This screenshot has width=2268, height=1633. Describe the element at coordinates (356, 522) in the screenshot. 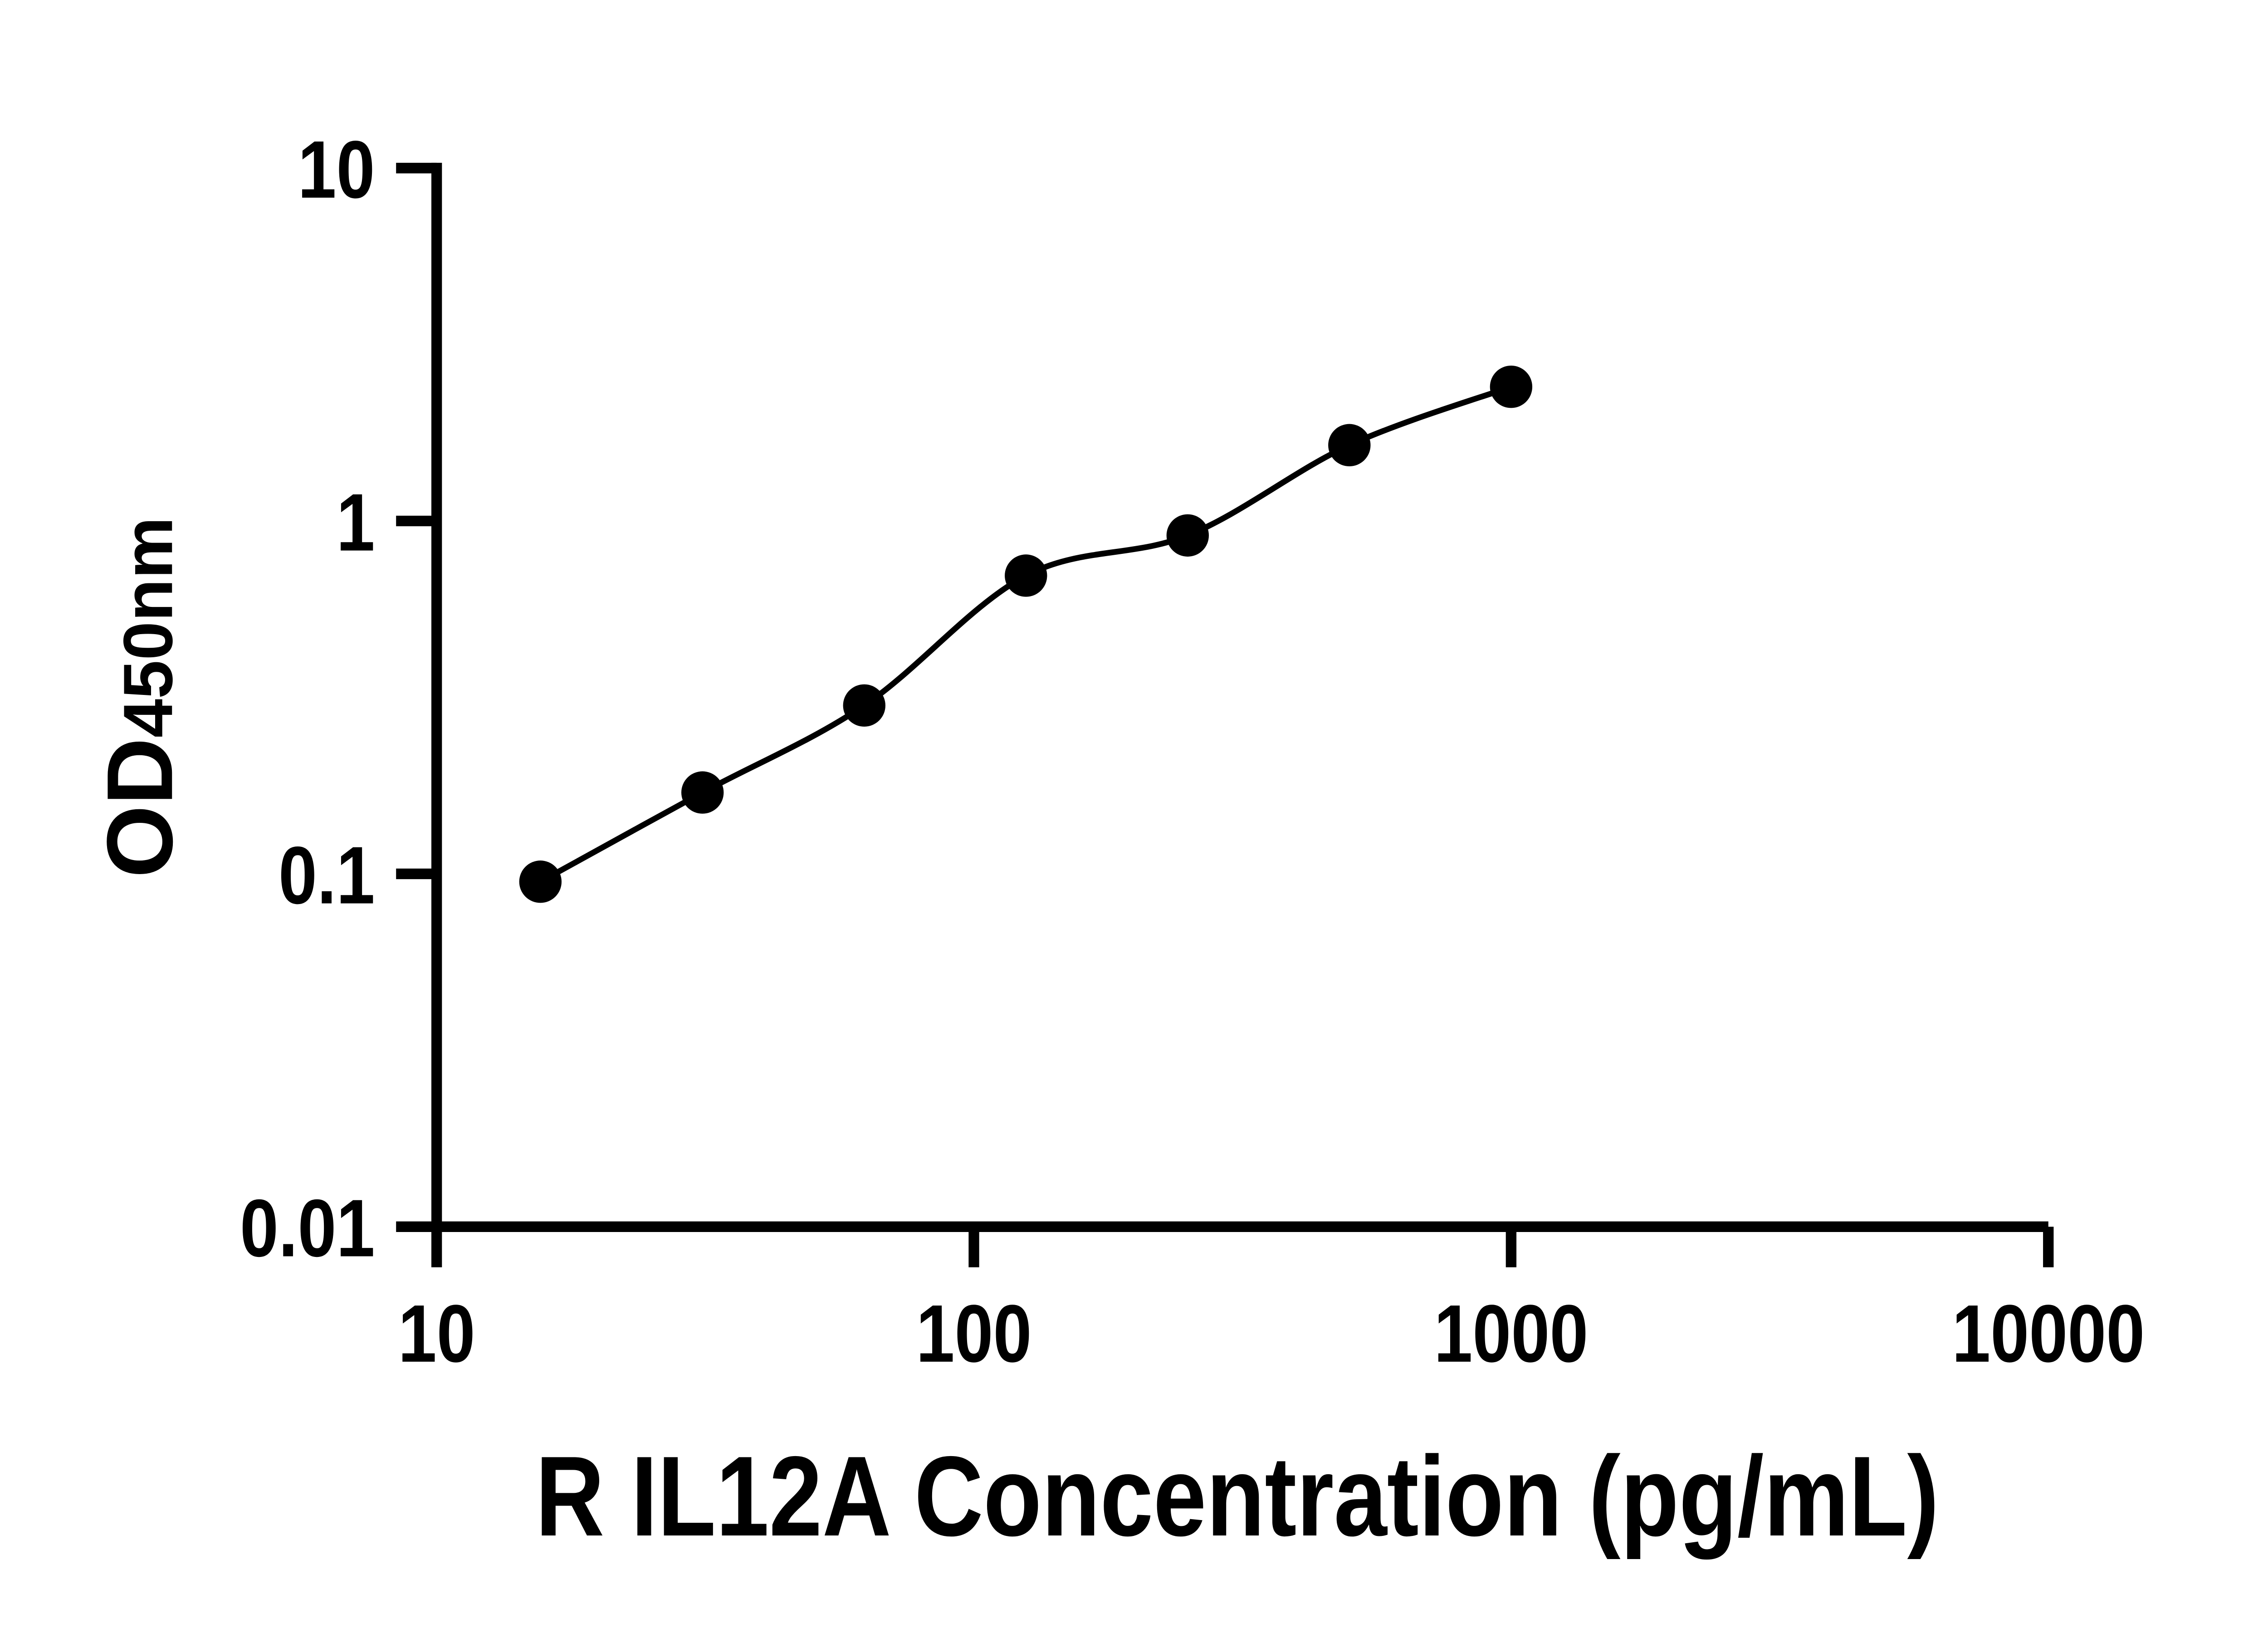

I see `y-tick-label: 1` at that location.